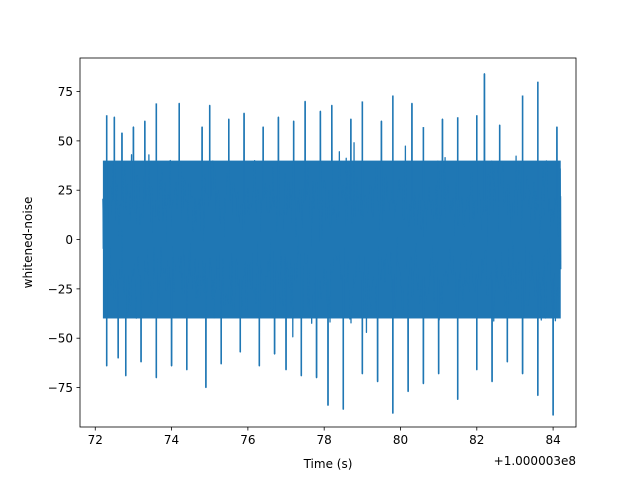 The height and width of the screenshot is (480, 640). I want to click on y-tick-label: 0, so click(69, 240).